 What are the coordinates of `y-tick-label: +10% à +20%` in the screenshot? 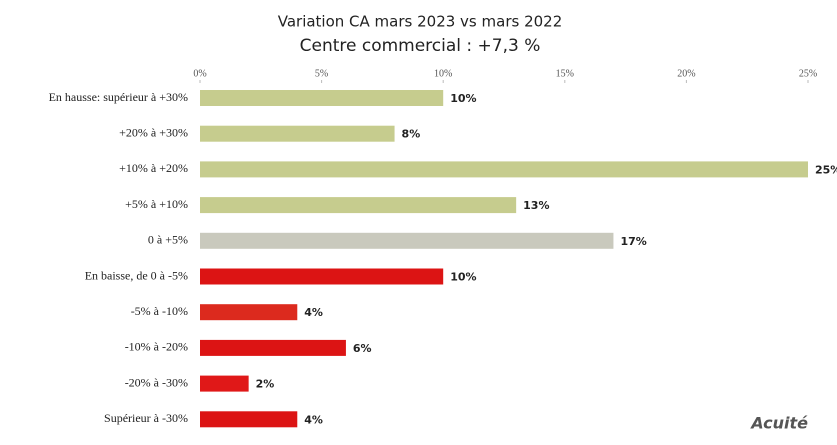 It's located at (153, 168).